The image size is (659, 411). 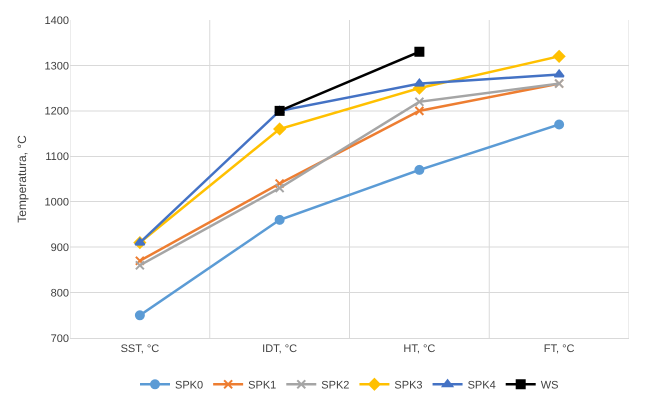 I want to click on y-tick-label: 1300, so click(x=56, y=66).